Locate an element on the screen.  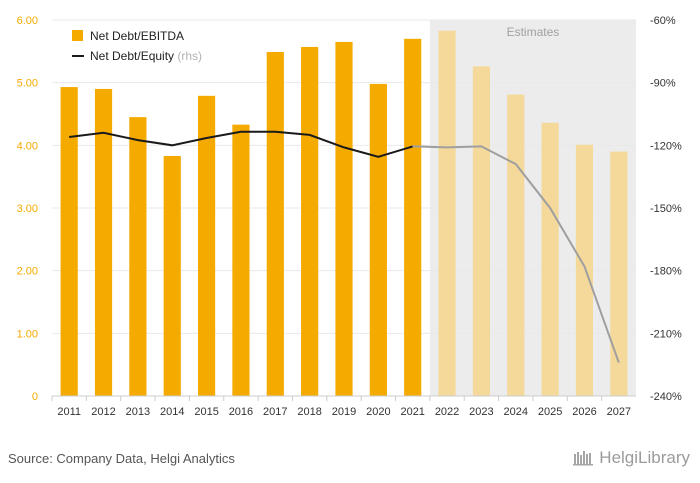
y-left-tick-label: 1.00 is located at coordinates (27, 334).